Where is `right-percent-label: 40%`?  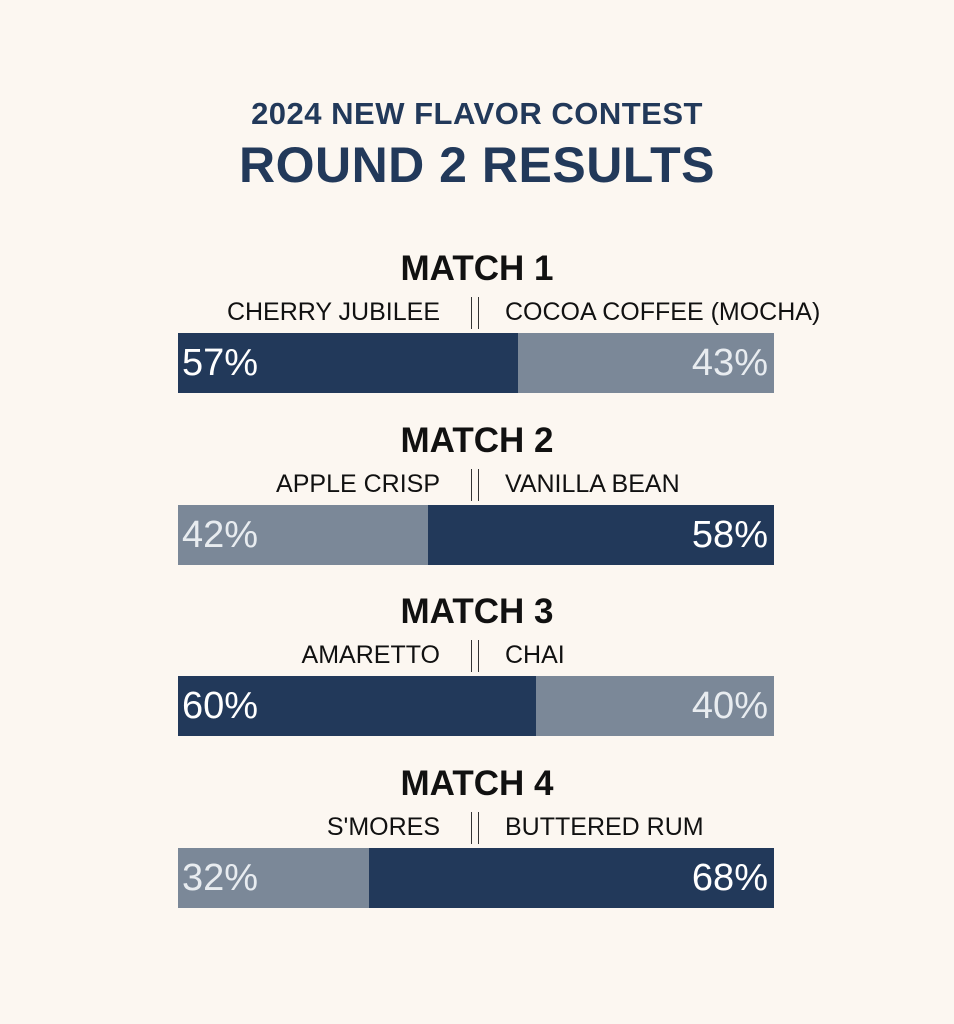 right-percent-label: 40% is located at coordinates (730, 706).